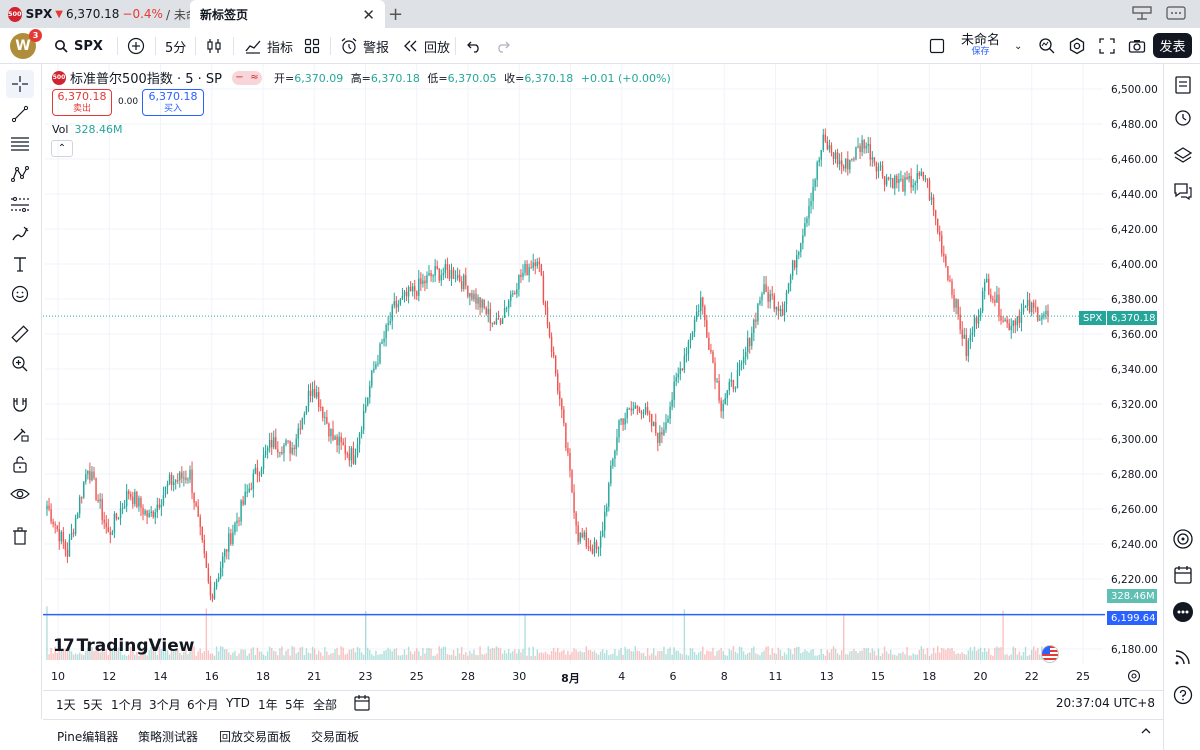  Describe the element at coordinates (82, 102) in the screenshot. I see `sell-button: 6,370.18 卖出` at that location.